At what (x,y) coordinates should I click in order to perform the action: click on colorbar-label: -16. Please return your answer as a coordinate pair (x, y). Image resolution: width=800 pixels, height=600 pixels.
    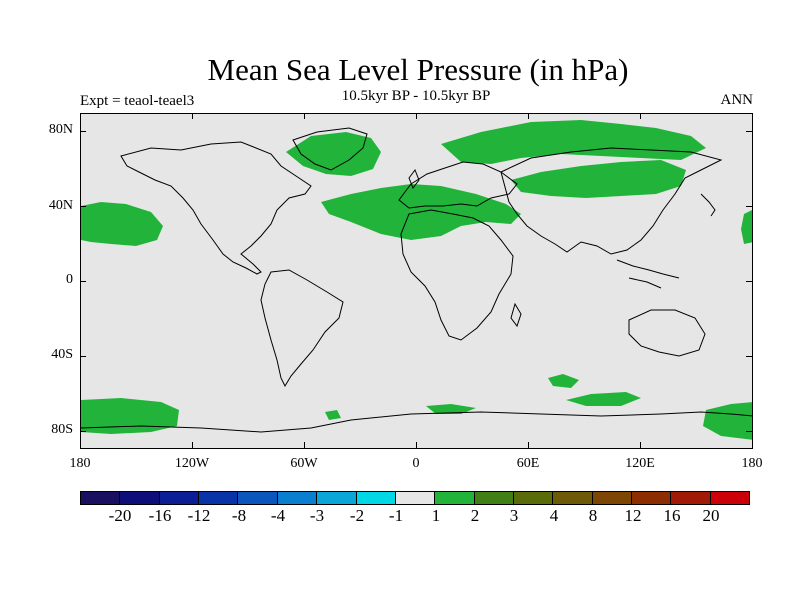
    Looking at the image, I should click on (160, 515).